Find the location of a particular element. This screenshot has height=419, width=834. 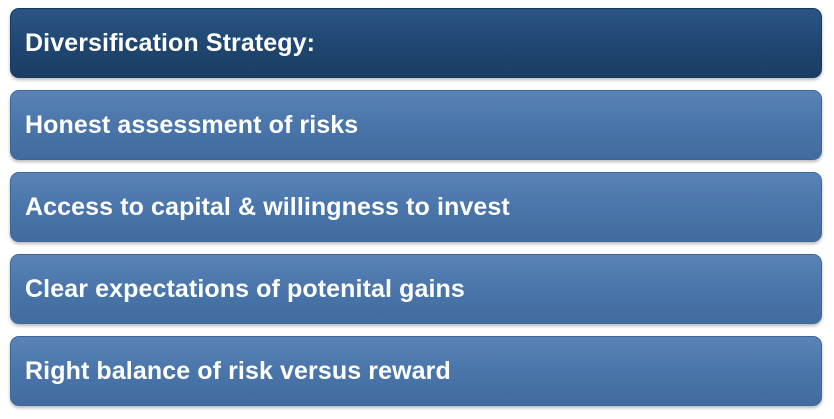

strategy-item-label: Honest assessment of risks is located at coordinates (192, 124).